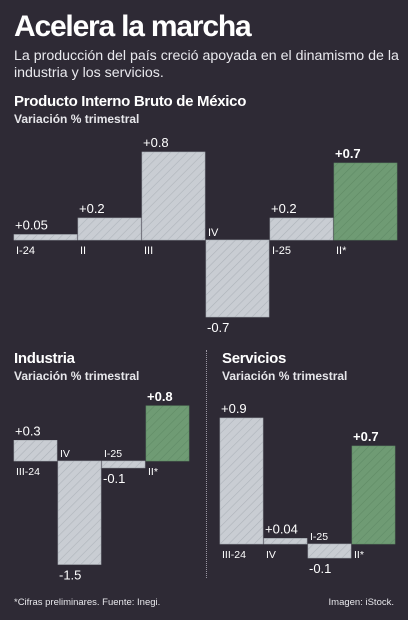  What do you see at coordinates (341, 251) in the screenshot?
I see `pib-category-label-5: II*` at bounding box center [341, 251].